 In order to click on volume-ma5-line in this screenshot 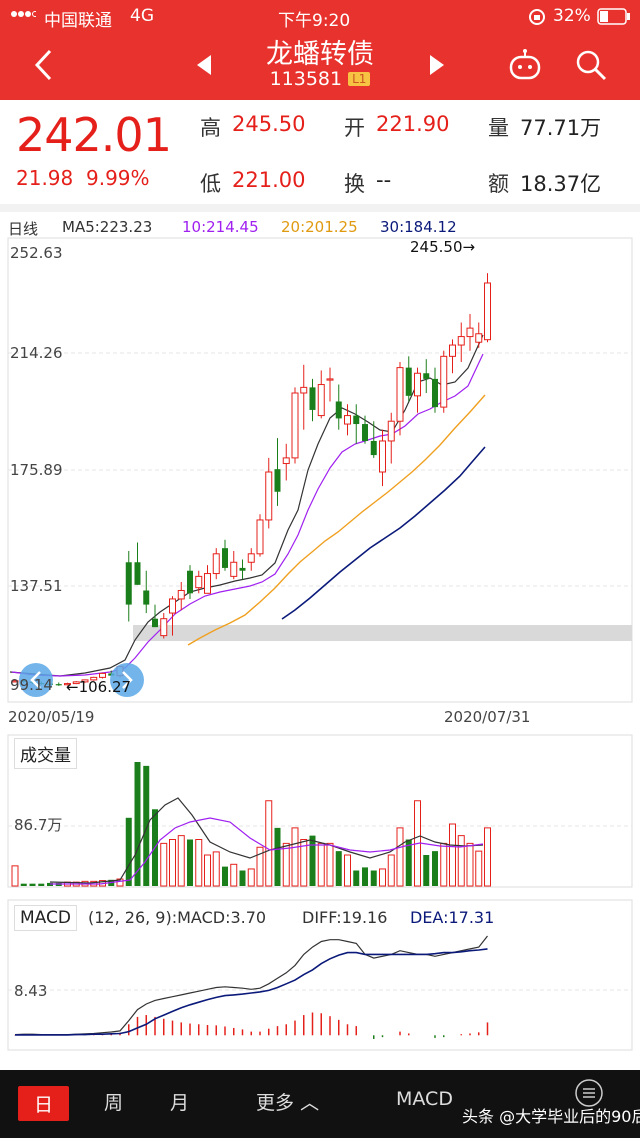, I will do `click(266, 840)`.